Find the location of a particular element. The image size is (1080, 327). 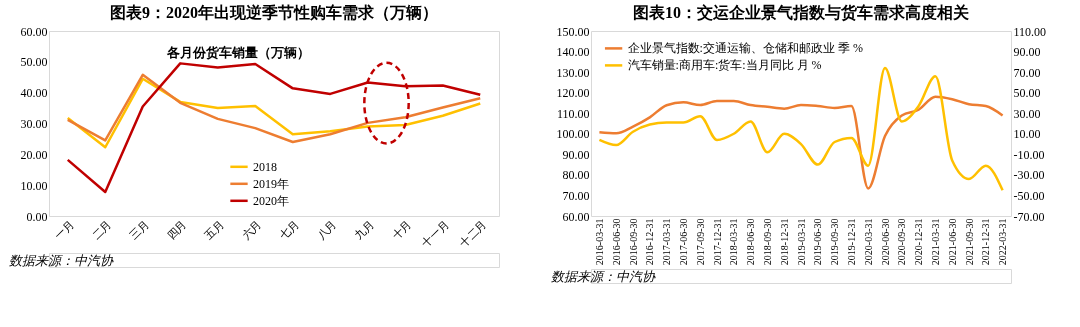

x-tick-label: 2017-09-30 is located at coordinates (700, 242).